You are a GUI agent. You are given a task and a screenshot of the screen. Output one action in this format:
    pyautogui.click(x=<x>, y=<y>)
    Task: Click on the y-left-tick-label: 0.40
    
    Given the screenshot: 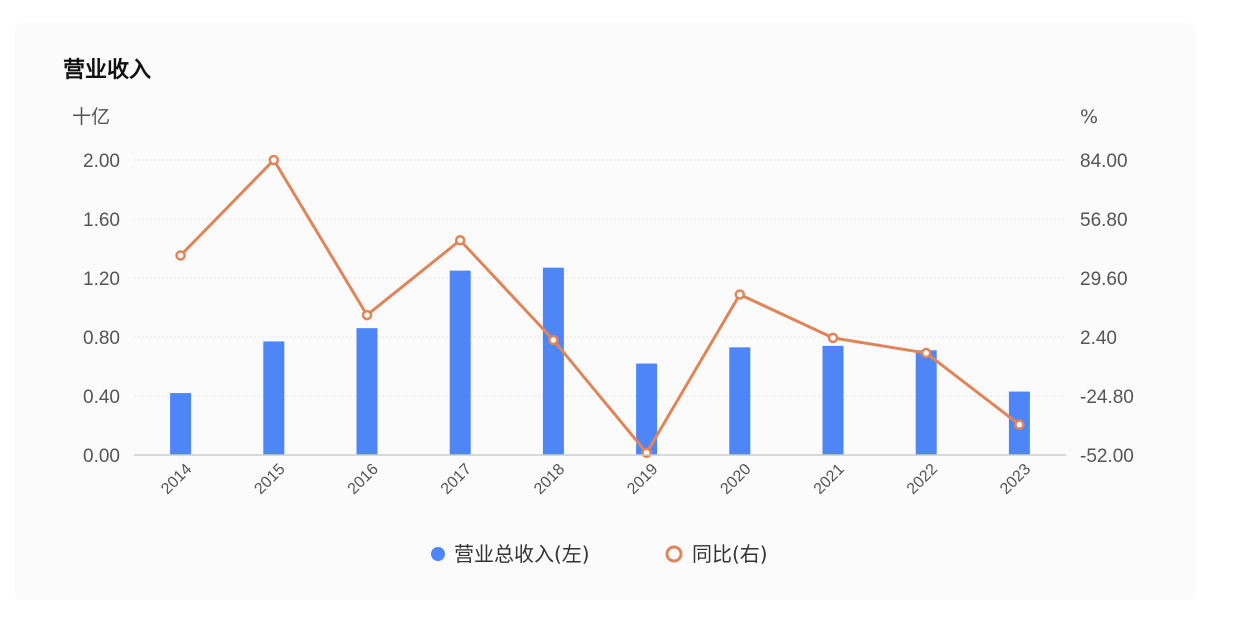 What is the action you would take?
    pyautogui.click(x=101, y=397)
    